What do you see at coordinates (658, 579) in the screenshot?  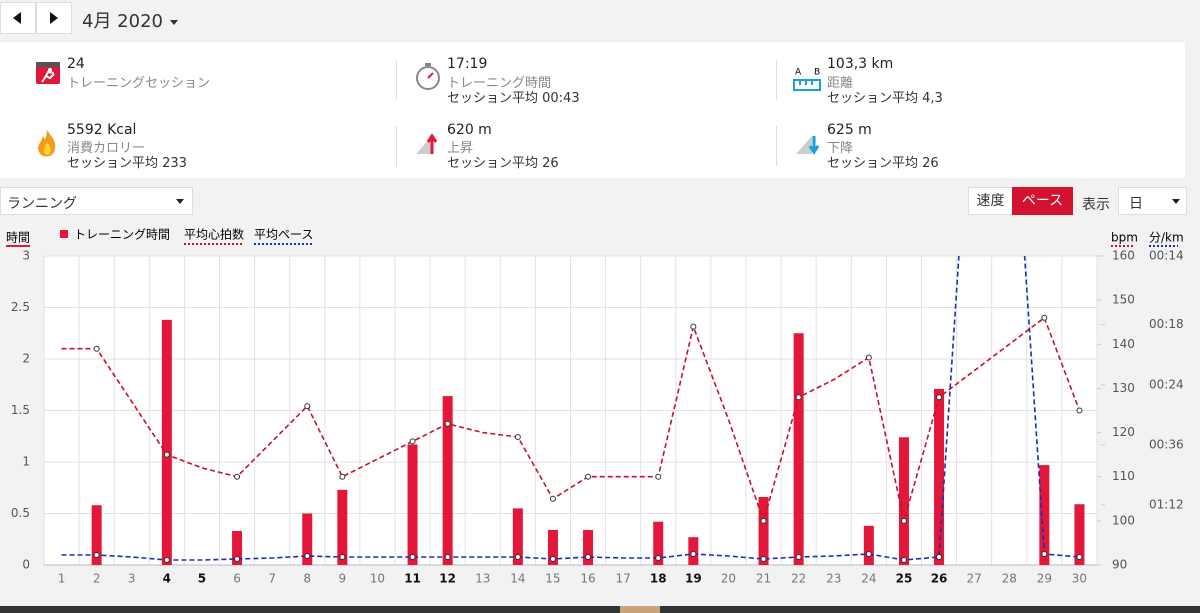 I see `x-tick-label: 18` at bounding box center [658, 579].